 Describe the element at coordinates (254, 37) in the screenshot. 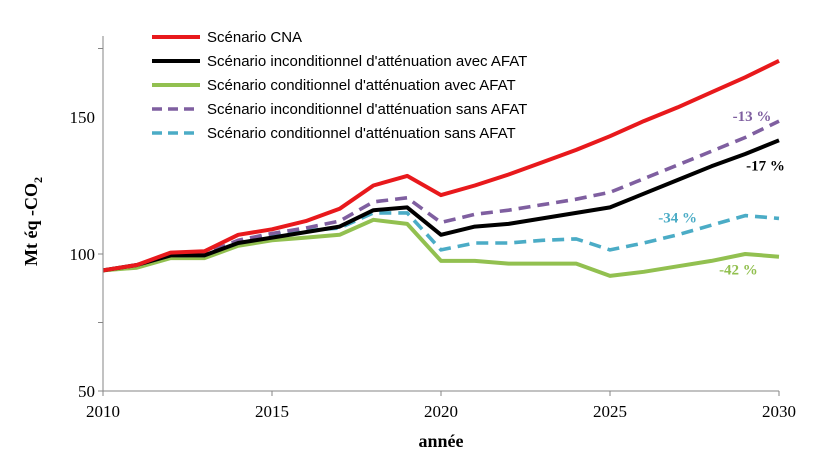

I see `legend-label-0: Scénario CNA` at that location.